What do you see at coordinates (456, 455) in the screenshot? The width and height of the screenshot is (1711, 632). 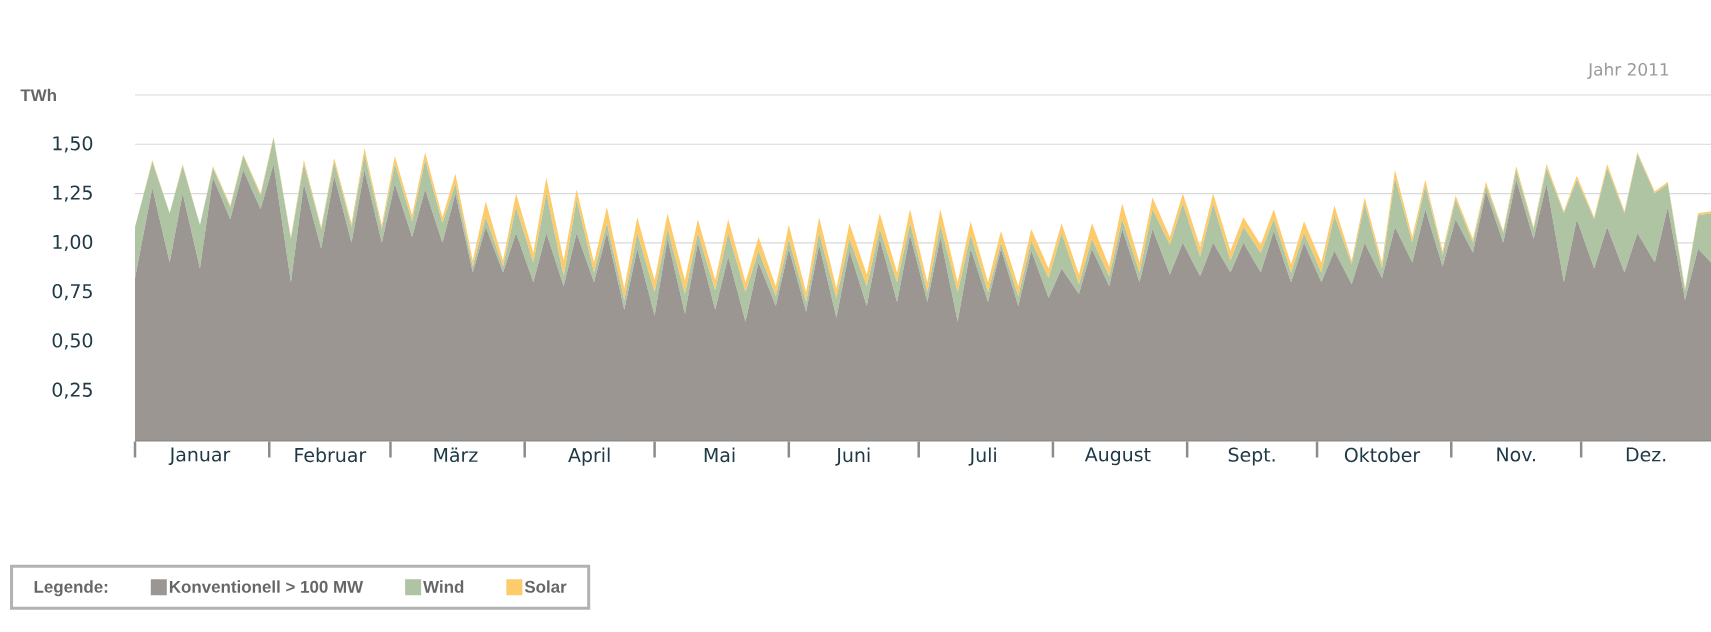 I see `x-tick-label: März` at bounding box center [456, 455].